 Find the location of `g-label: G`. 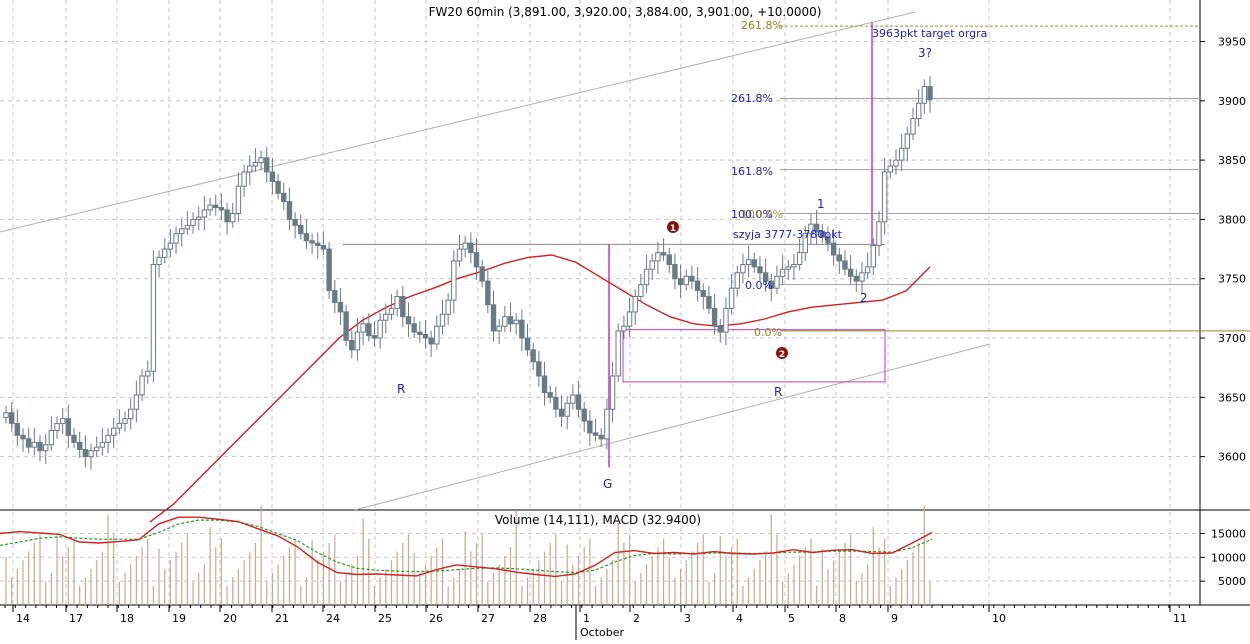

g-label: G is located at coordinates (607, 484).